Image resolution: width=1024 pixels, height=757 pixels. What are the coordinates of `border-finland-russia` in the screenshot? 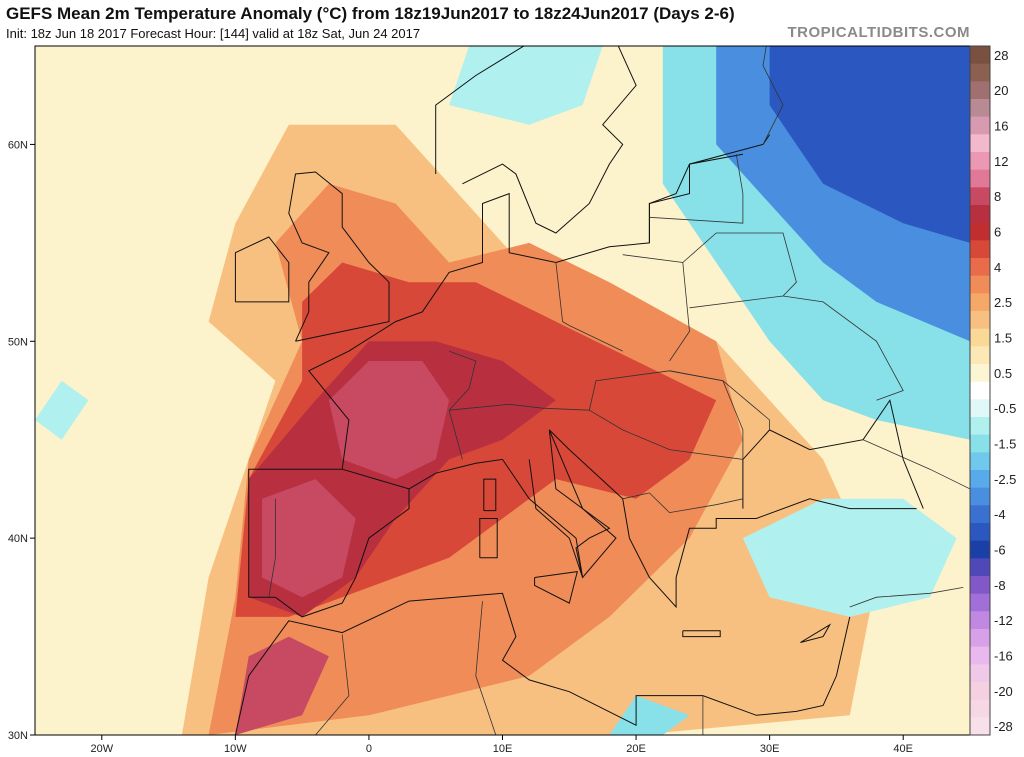 It's located at (773, 95).